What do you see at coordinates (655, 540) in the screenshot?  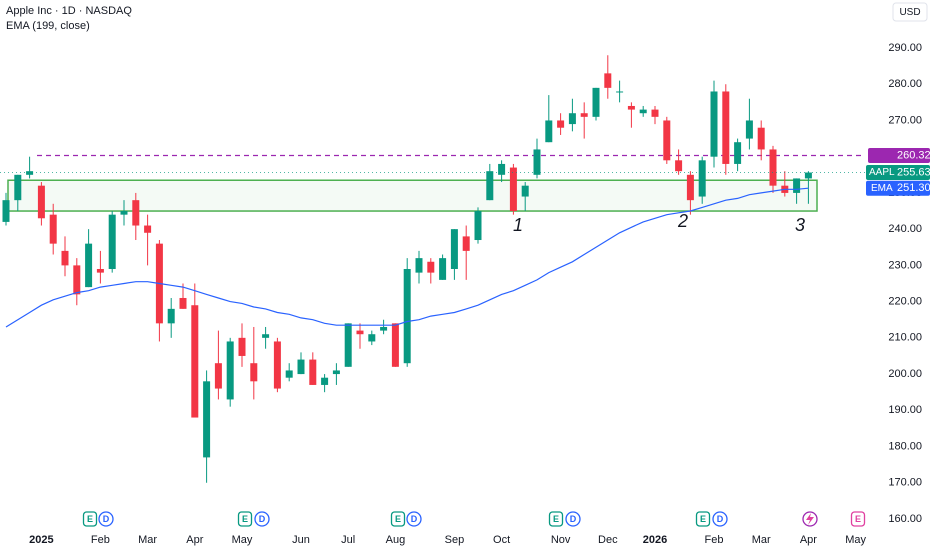 I see `x-tick-label: 2026` at bounding box center [655, 540].